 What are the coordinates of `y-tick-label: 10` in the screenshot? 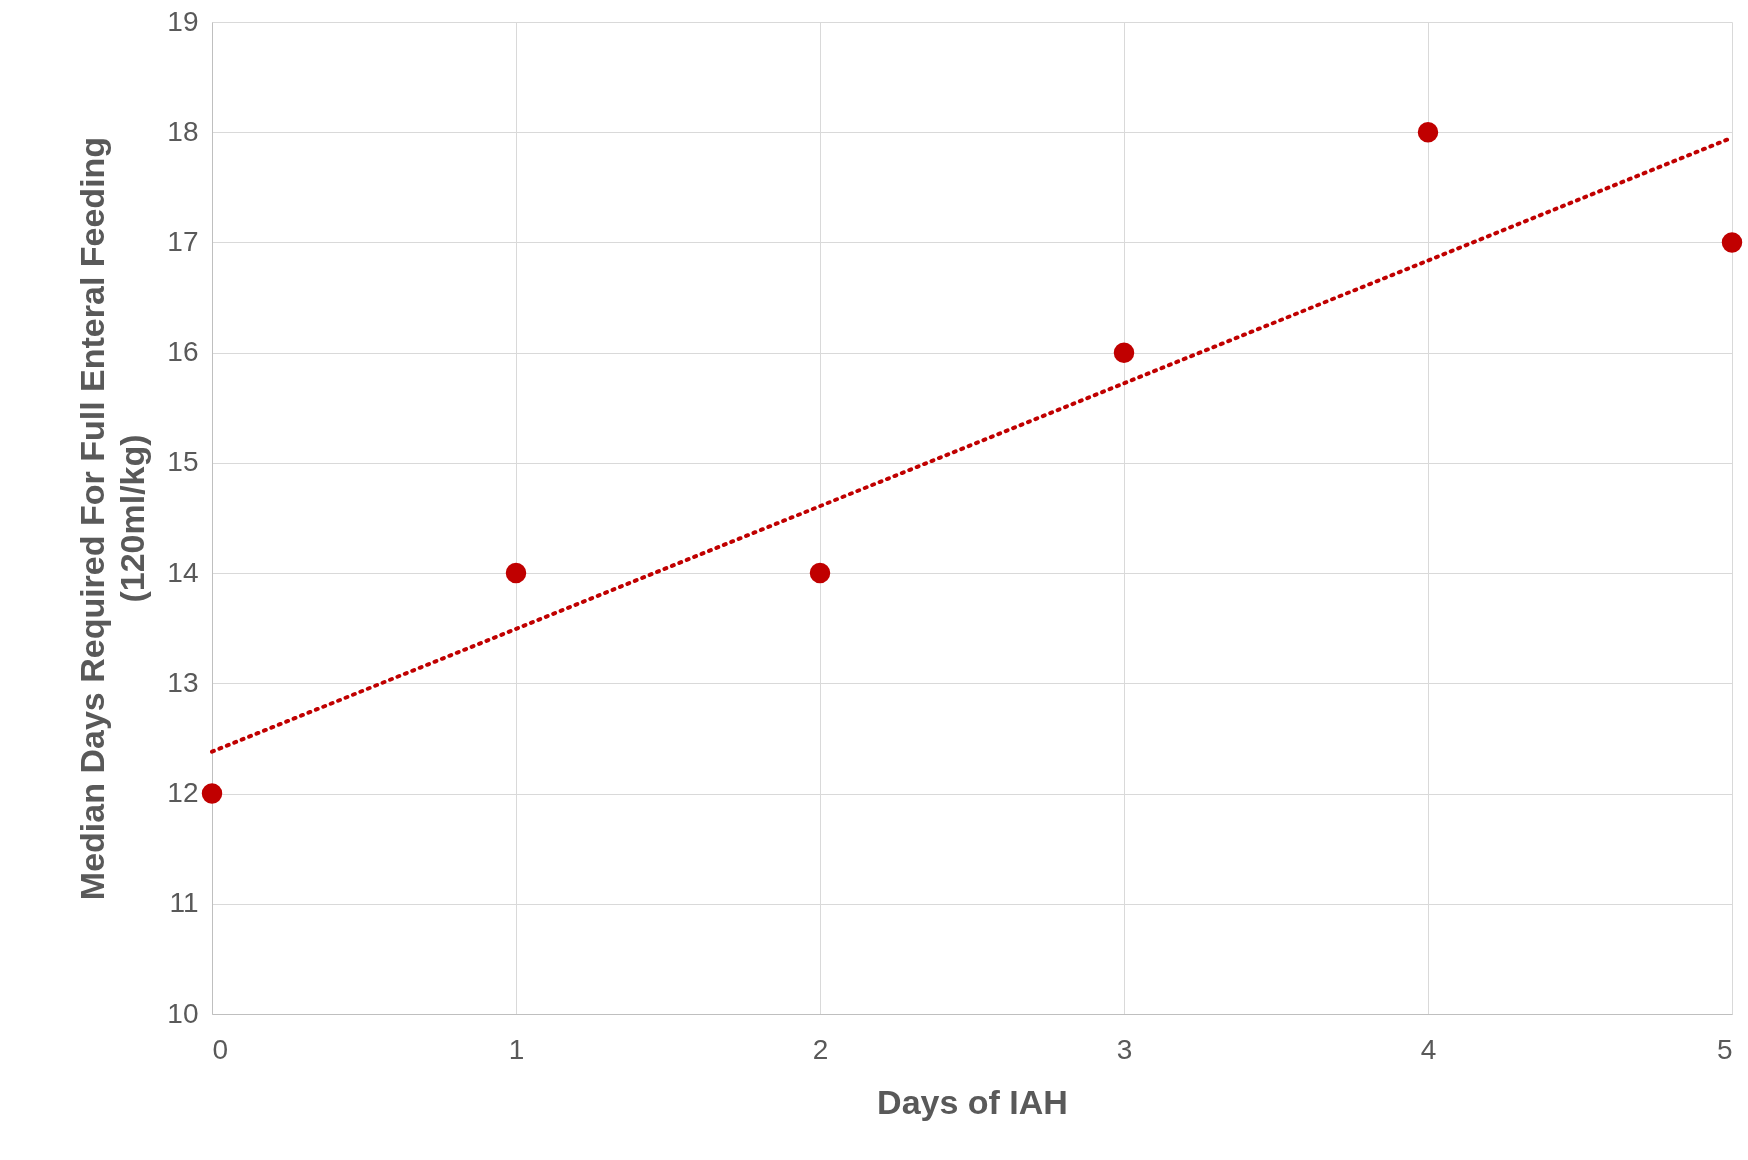 It's located at (183, 1013).